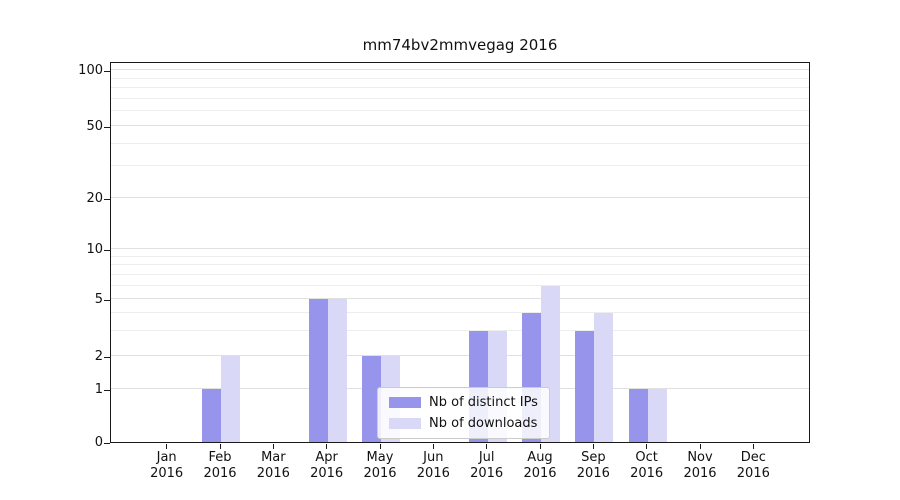  What do you see at coordinates (433, 465) in the screenshot?
I see `x-tick-label: Jun 2016` at bounding box center [433, 465].